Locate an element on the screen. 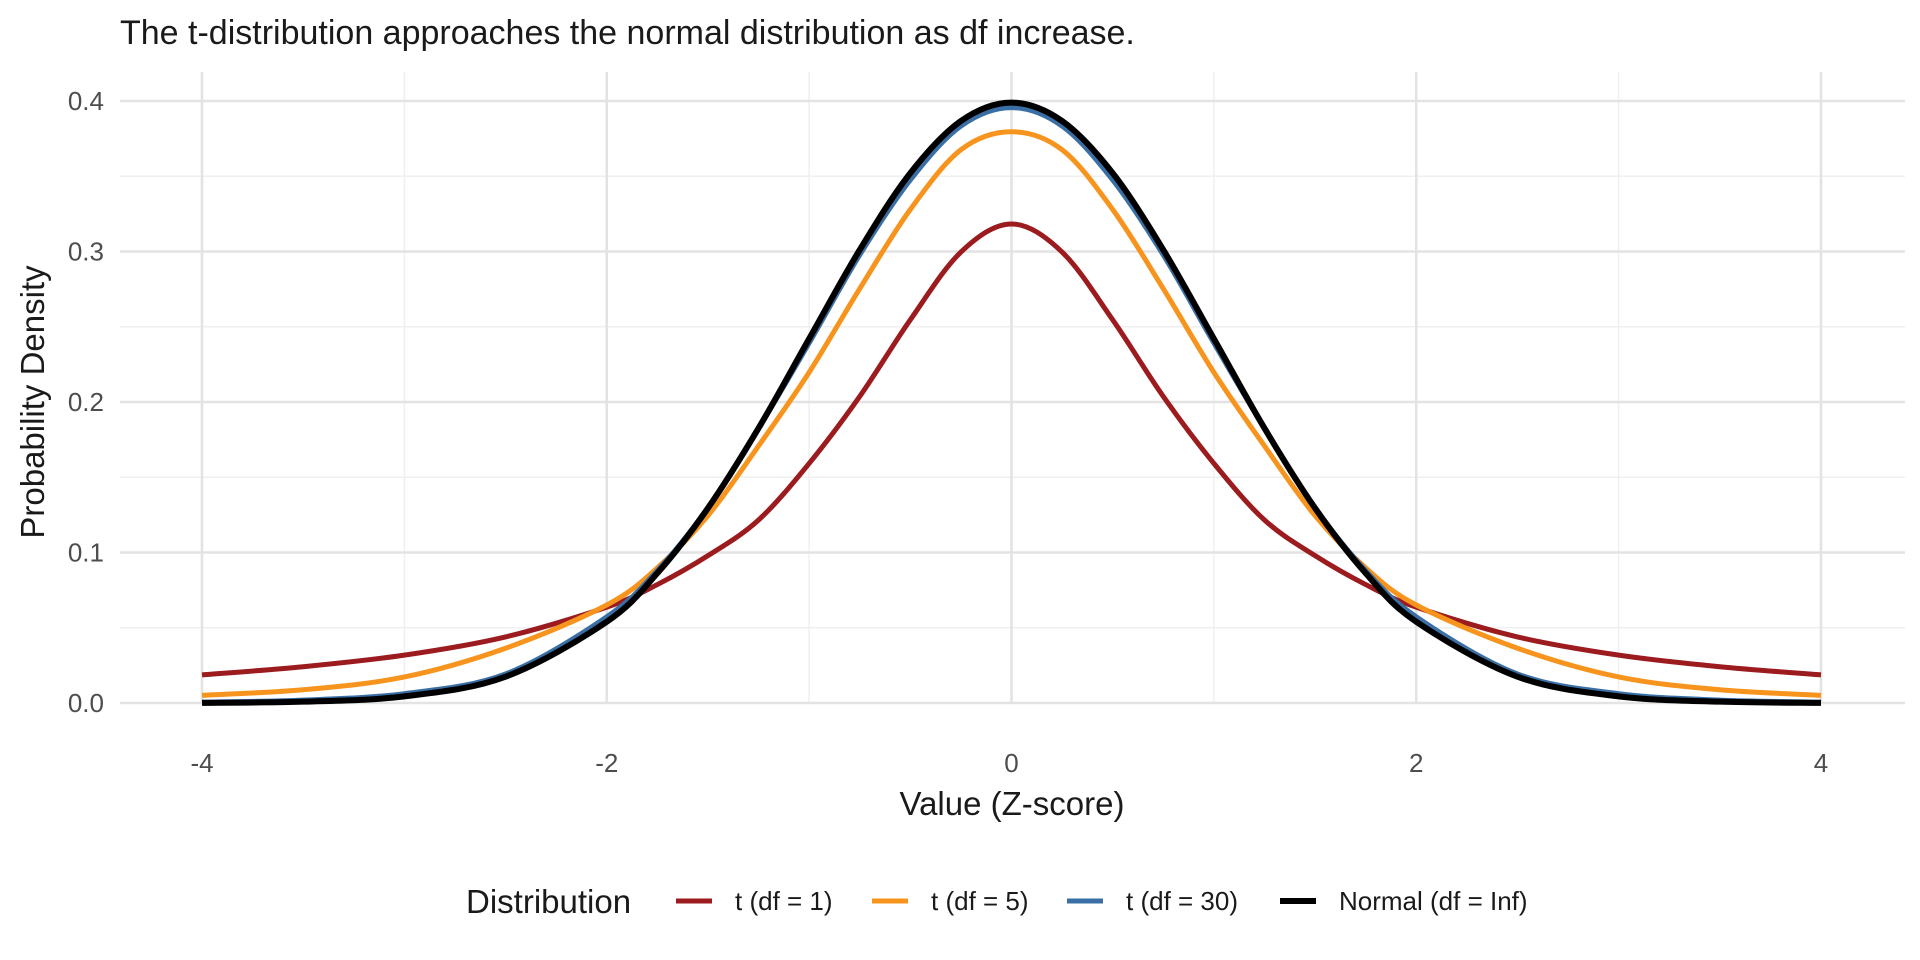 The image size is (1920, 960). legend-item: t (df = 5) is located at coordinates (950, 901).